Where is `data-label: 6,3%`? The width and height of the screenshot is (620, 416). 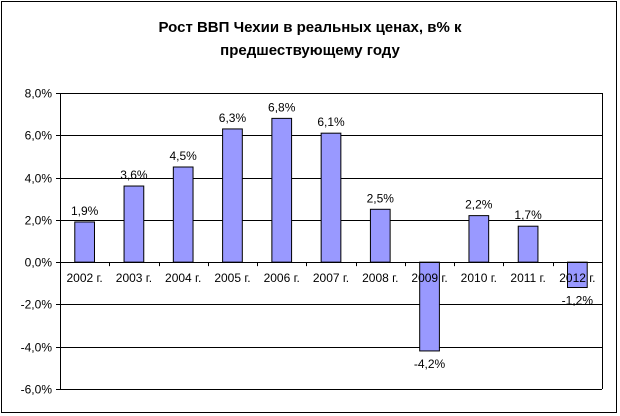 data-label: 6,3% is located at coordinates (233, 118).